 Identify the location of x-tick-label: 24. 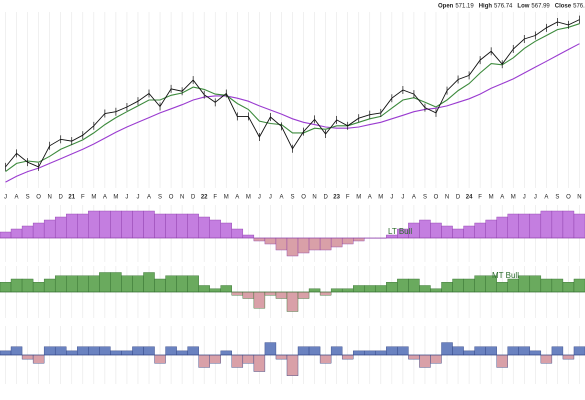
(469, 198).